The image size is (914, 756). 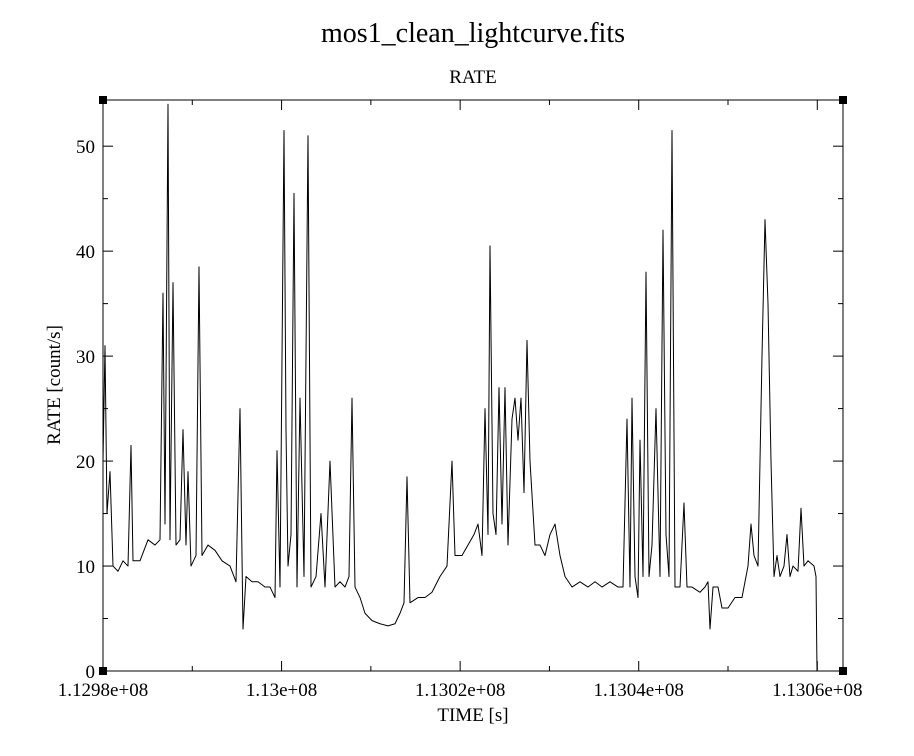 I want to click on y-tick-label: 30, so click(x=85, y=357).